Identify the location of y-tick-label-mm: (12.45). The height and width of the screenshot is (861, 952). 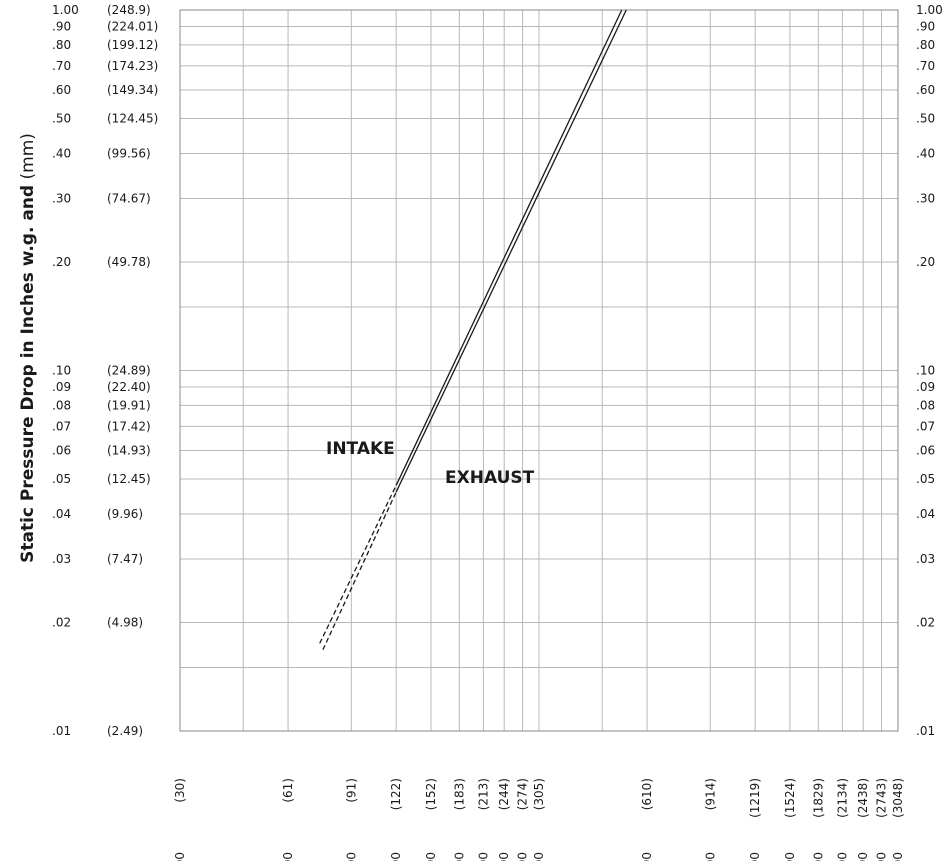
(129, 479).